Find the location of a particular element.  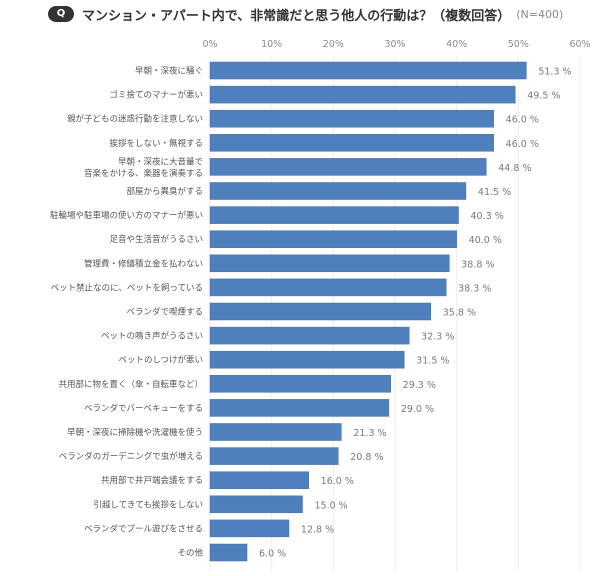

category-label: 早朝・深夜に騒ぐ is located at coordinates (169, 71).